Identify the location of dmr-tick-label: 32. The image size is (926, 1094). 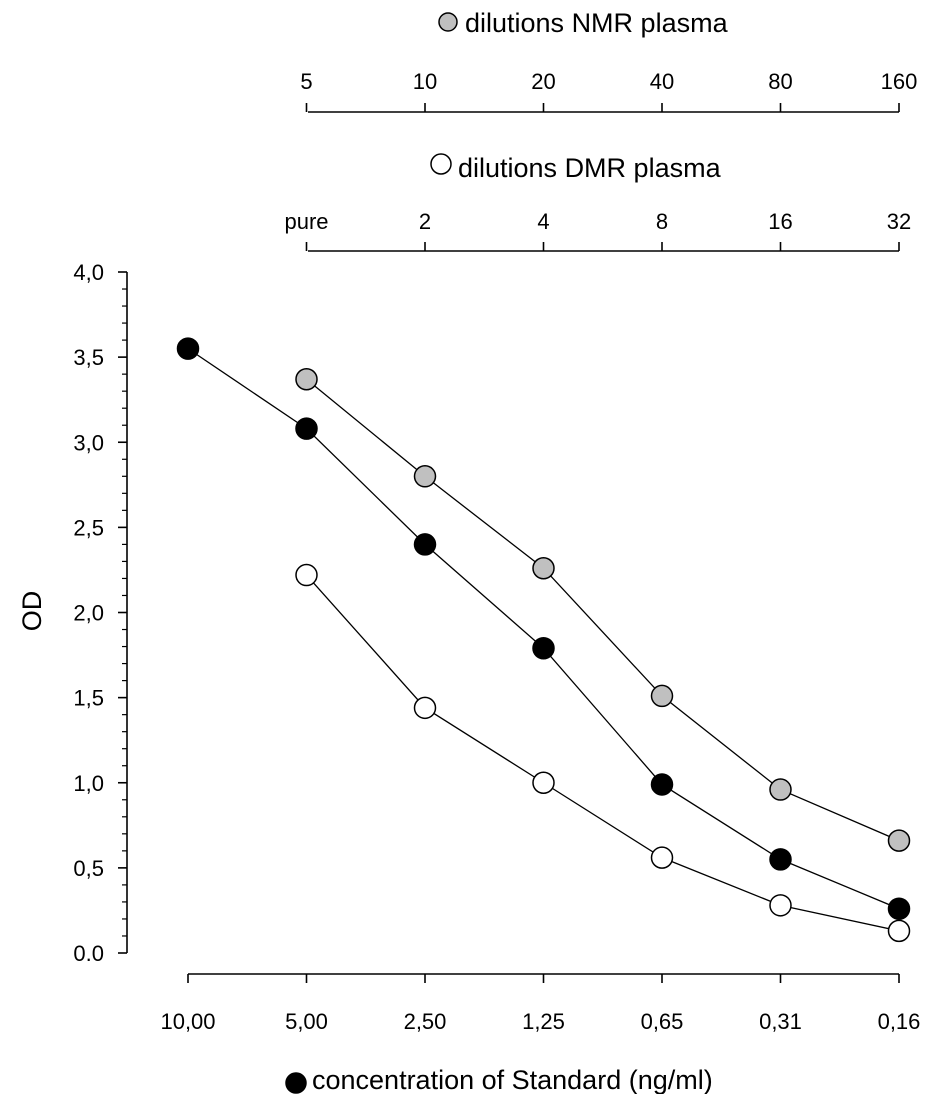
(899, 221).